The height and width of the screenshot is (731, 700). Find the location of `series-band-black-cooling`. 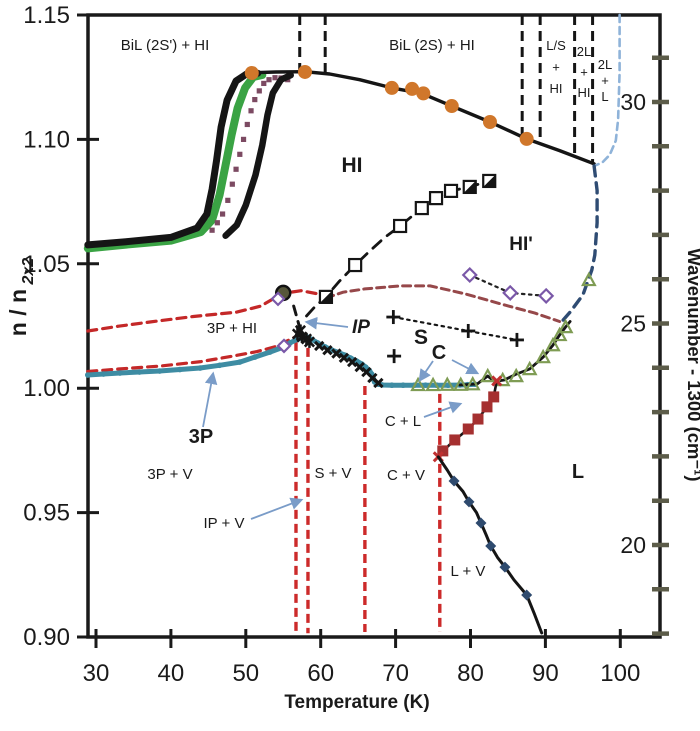

series-band-black-cooling is located at coordinates (173, 159).